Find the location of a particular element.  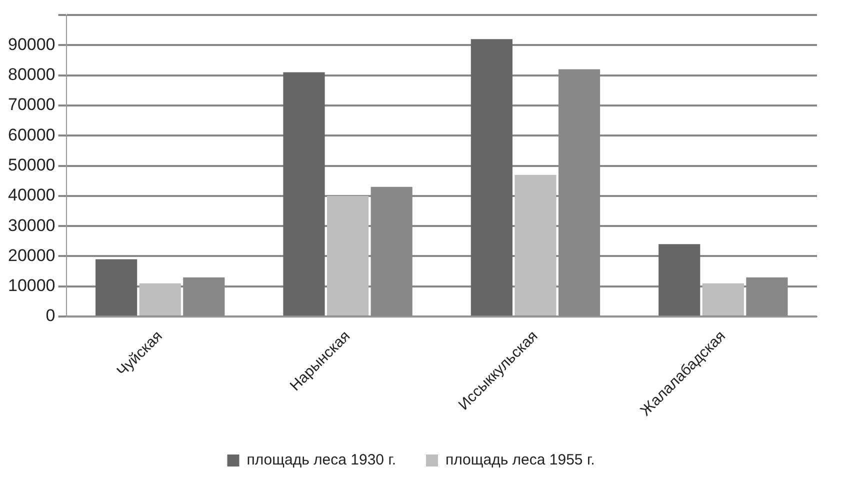

y-tick-label: 40000 is located at coordinates (32, 195).